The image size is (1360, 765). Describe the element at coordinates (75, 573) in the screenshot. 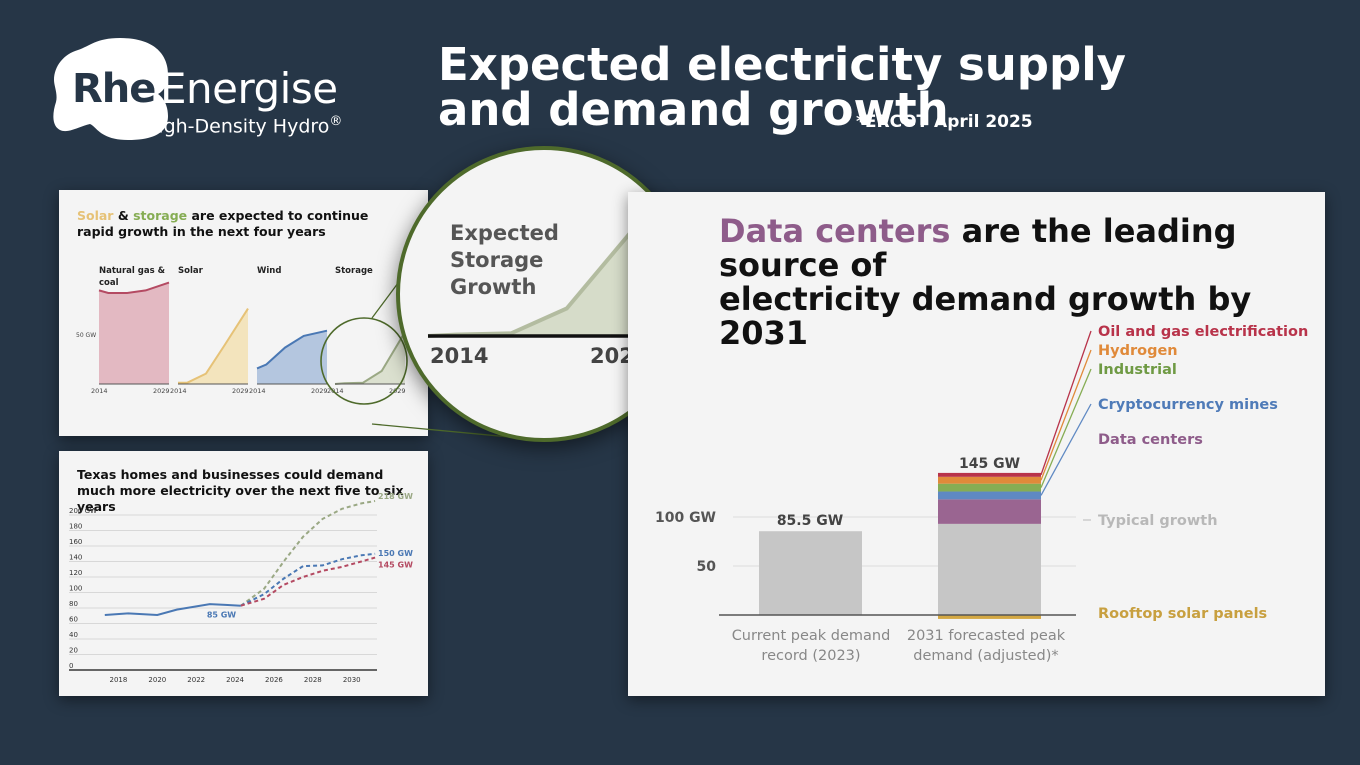

I see `y-tick-4: 120` at that location.